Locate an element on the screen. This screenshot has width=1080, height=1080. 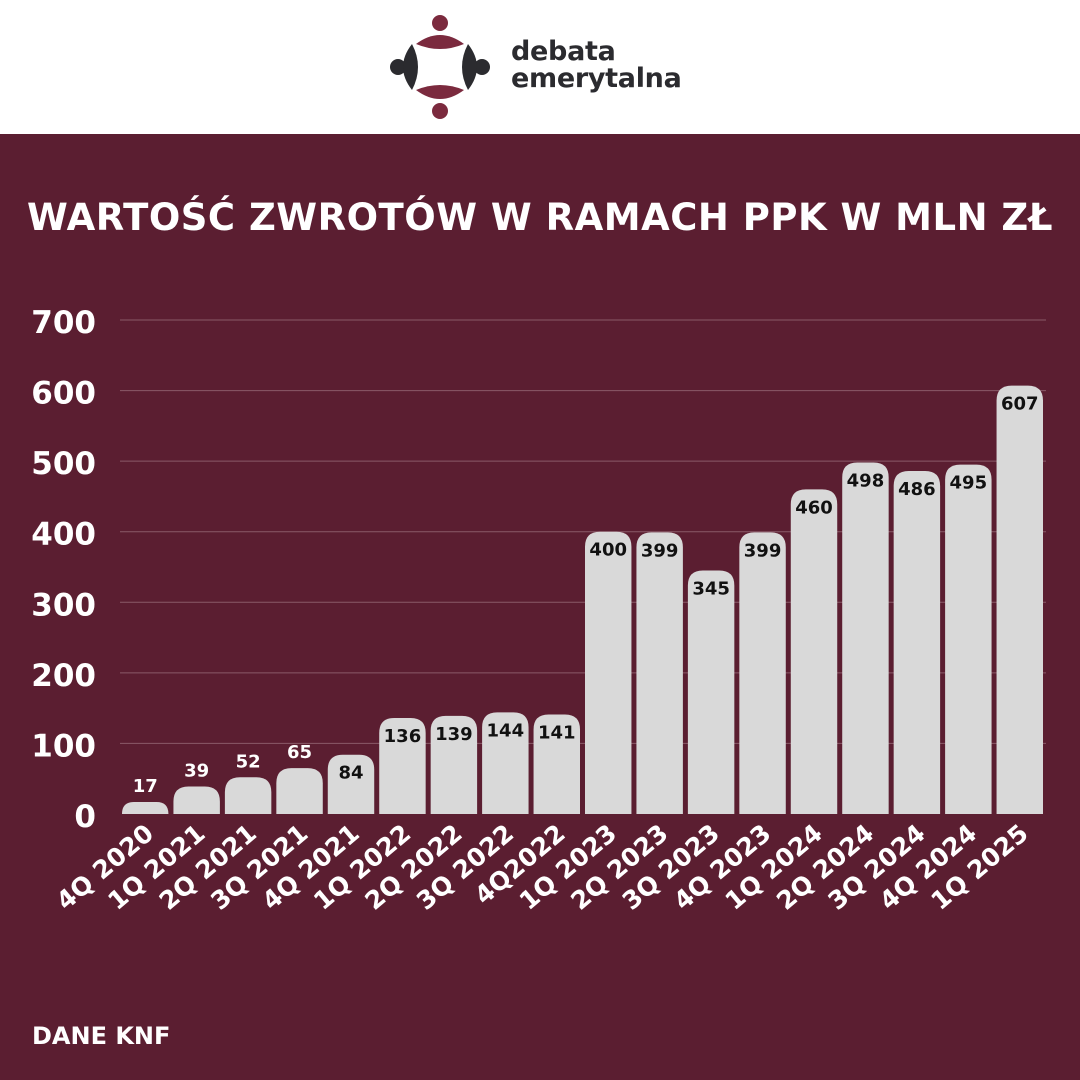
bar-value-label: 39 is located at coordinates (196, 770).